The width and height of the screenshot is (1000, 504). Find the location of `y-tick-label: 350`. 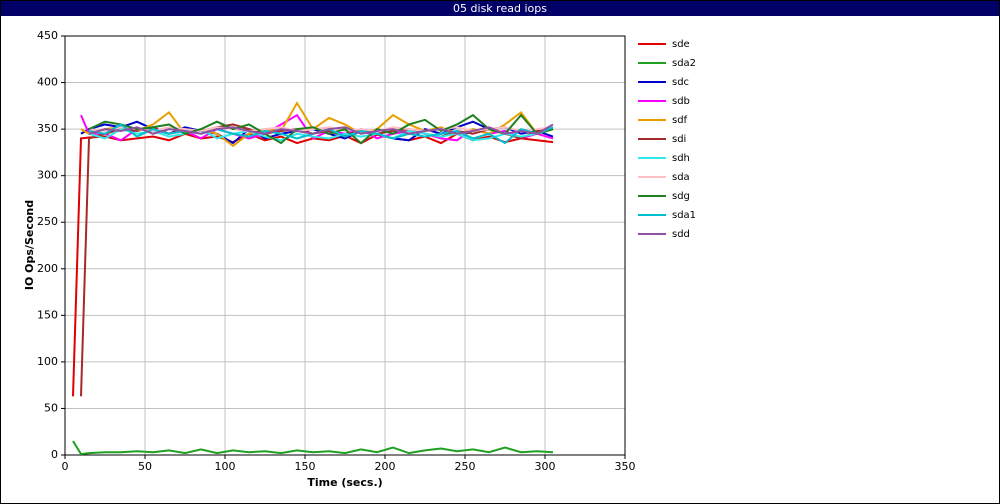

y-tick-label: 350 is located at coordinates (47, 128).